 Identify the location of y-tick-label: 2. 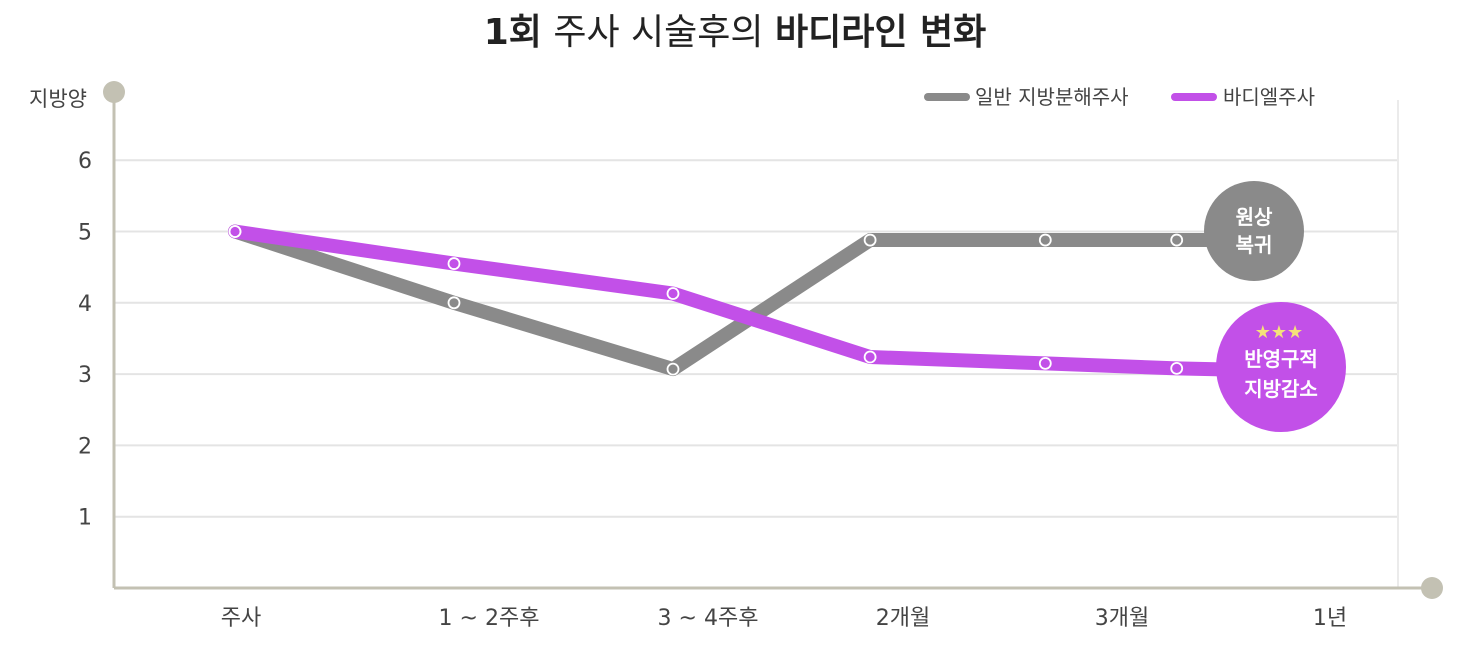
(85, 446).